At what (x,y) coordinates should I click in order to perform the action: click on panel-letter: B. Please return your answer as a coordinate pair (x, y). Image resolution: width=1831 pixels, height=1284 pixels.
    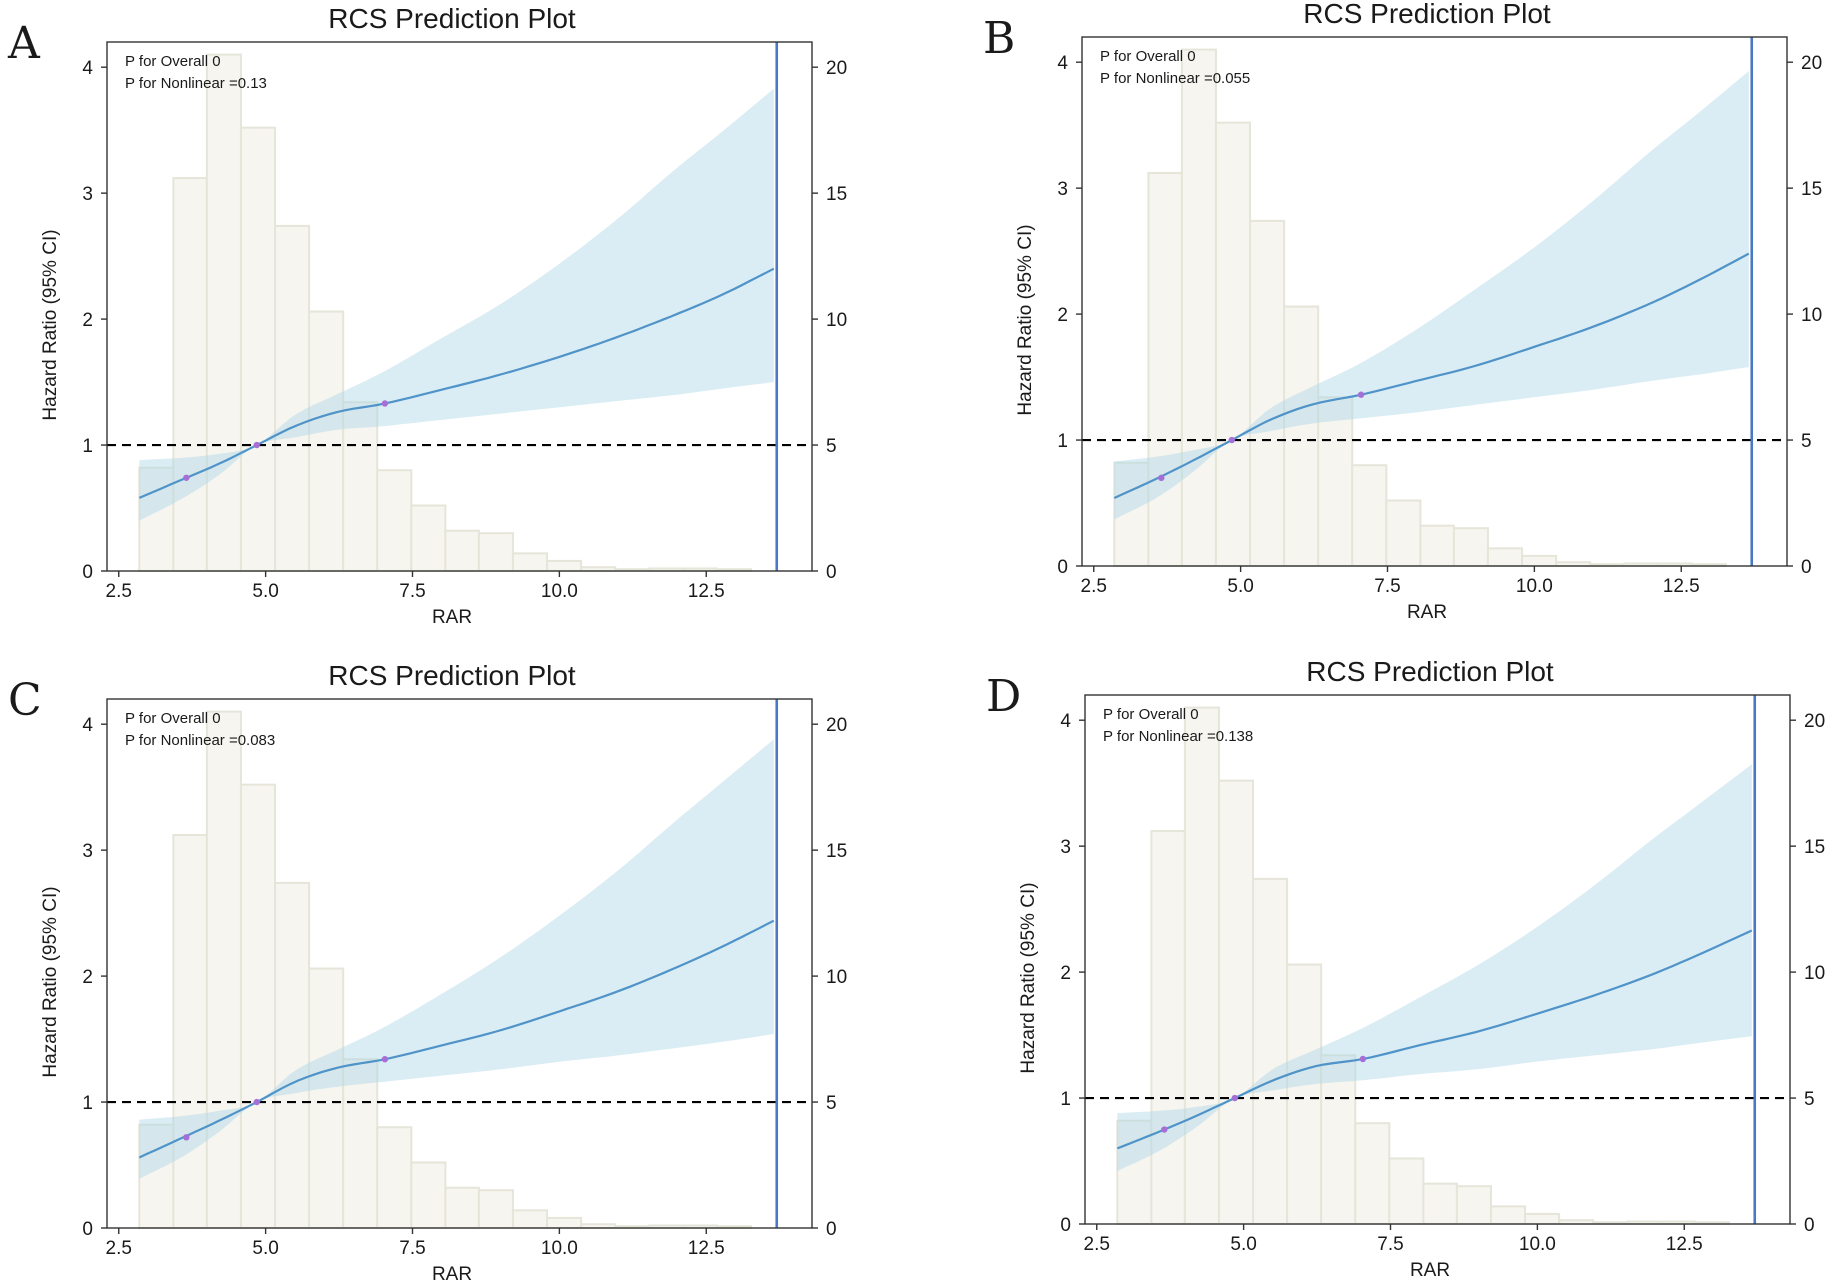
    Looking at the image, I should click on (999, 38).